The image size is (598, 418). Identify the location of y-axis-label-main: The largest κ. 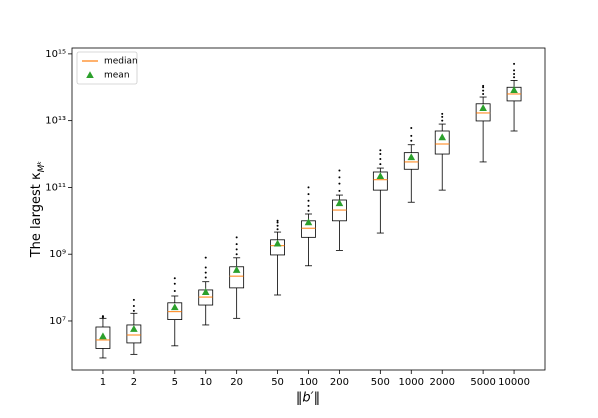
(36, 215).